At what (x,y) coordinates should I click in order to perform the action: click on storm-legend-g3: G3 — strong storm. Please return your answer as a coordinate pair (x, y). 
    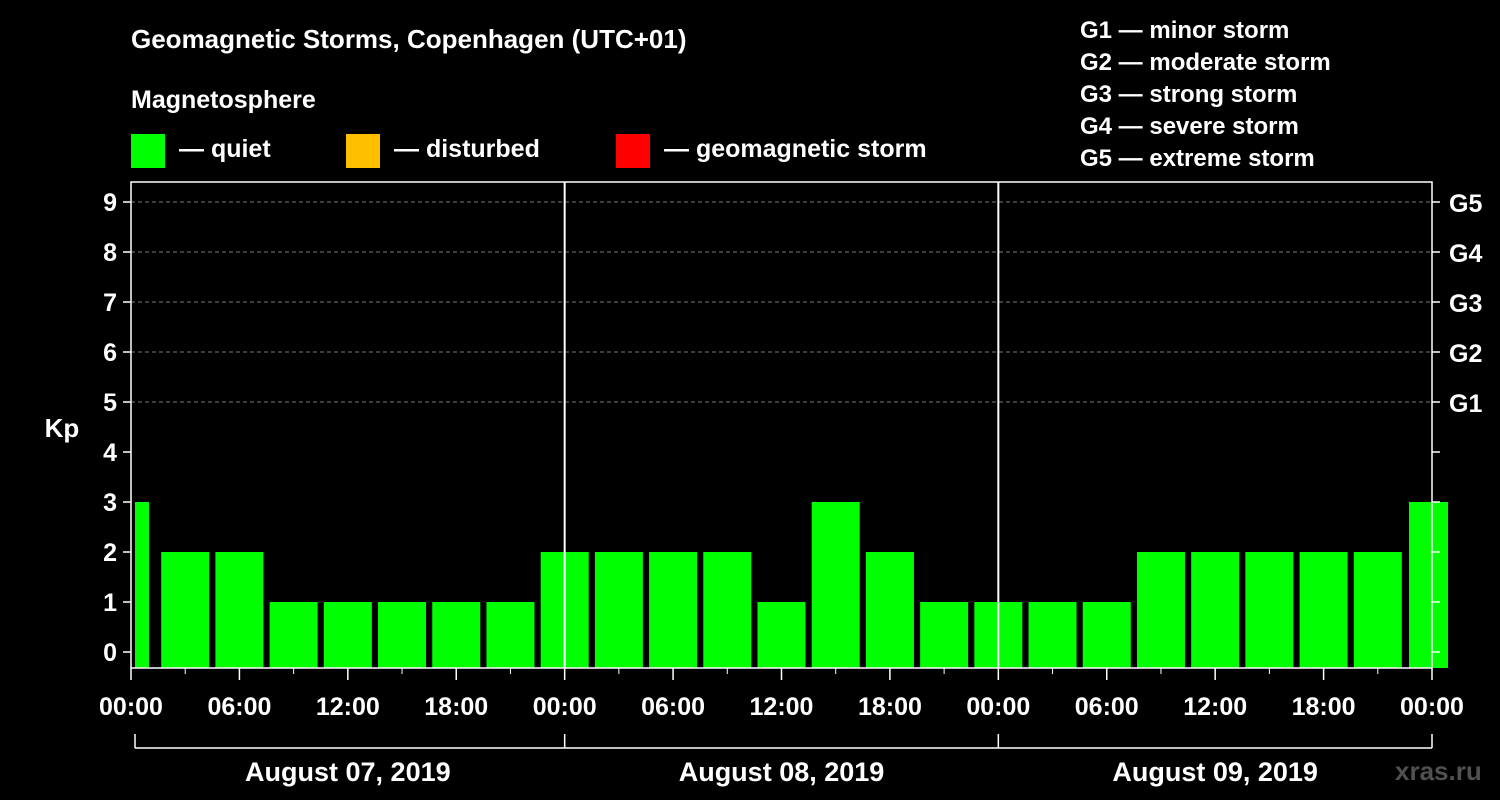
    Looking at the image, I should click on (1189, 94).